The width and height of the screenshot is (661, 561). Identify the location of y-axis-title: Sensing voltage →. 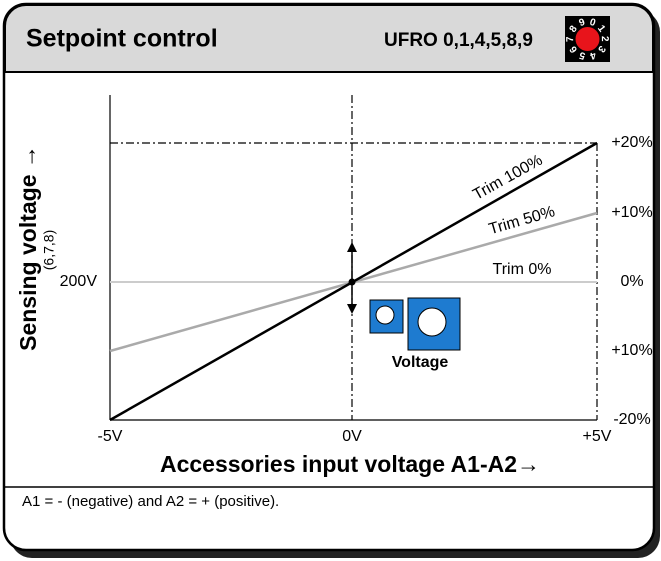
(28, 248).